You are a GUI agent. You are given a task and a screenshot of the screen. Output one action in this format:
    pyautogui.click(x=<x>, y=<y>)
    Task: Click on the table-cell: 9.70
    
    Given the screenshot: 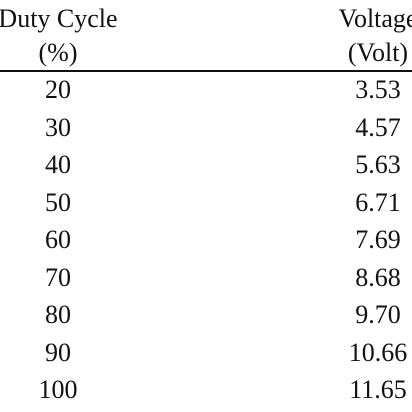 What is the action you would take?
    pyautogui.click(x=378, y=314)
    